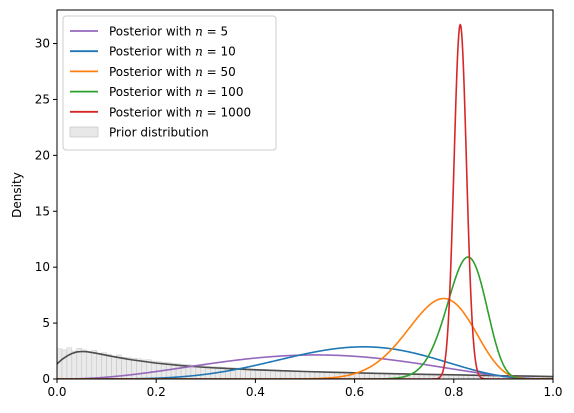  Describe the element at coordinates (42, 267) in the screenshot. I see `y-tick-label: 10` at that location.